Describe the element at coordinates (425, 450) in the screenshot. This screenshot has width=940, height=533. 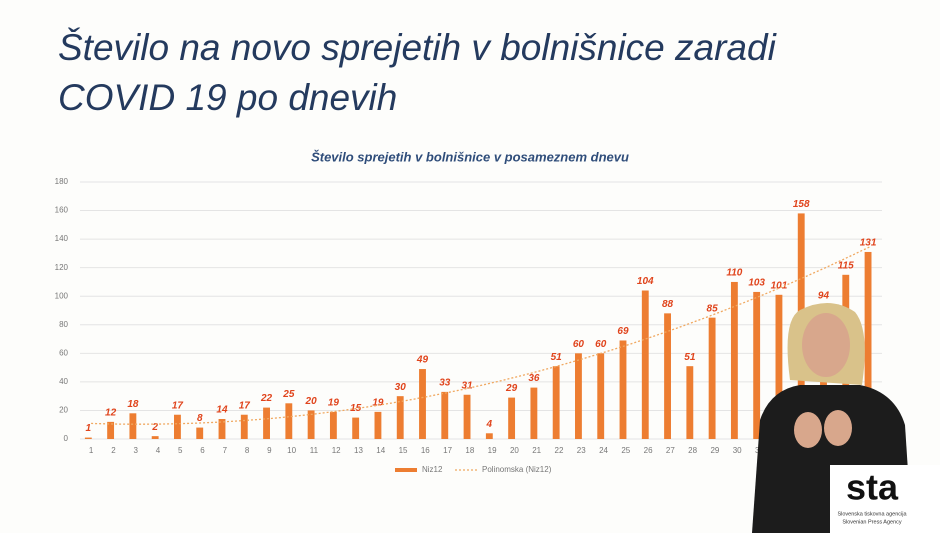
I see `x-tick-label: 16` at that location.